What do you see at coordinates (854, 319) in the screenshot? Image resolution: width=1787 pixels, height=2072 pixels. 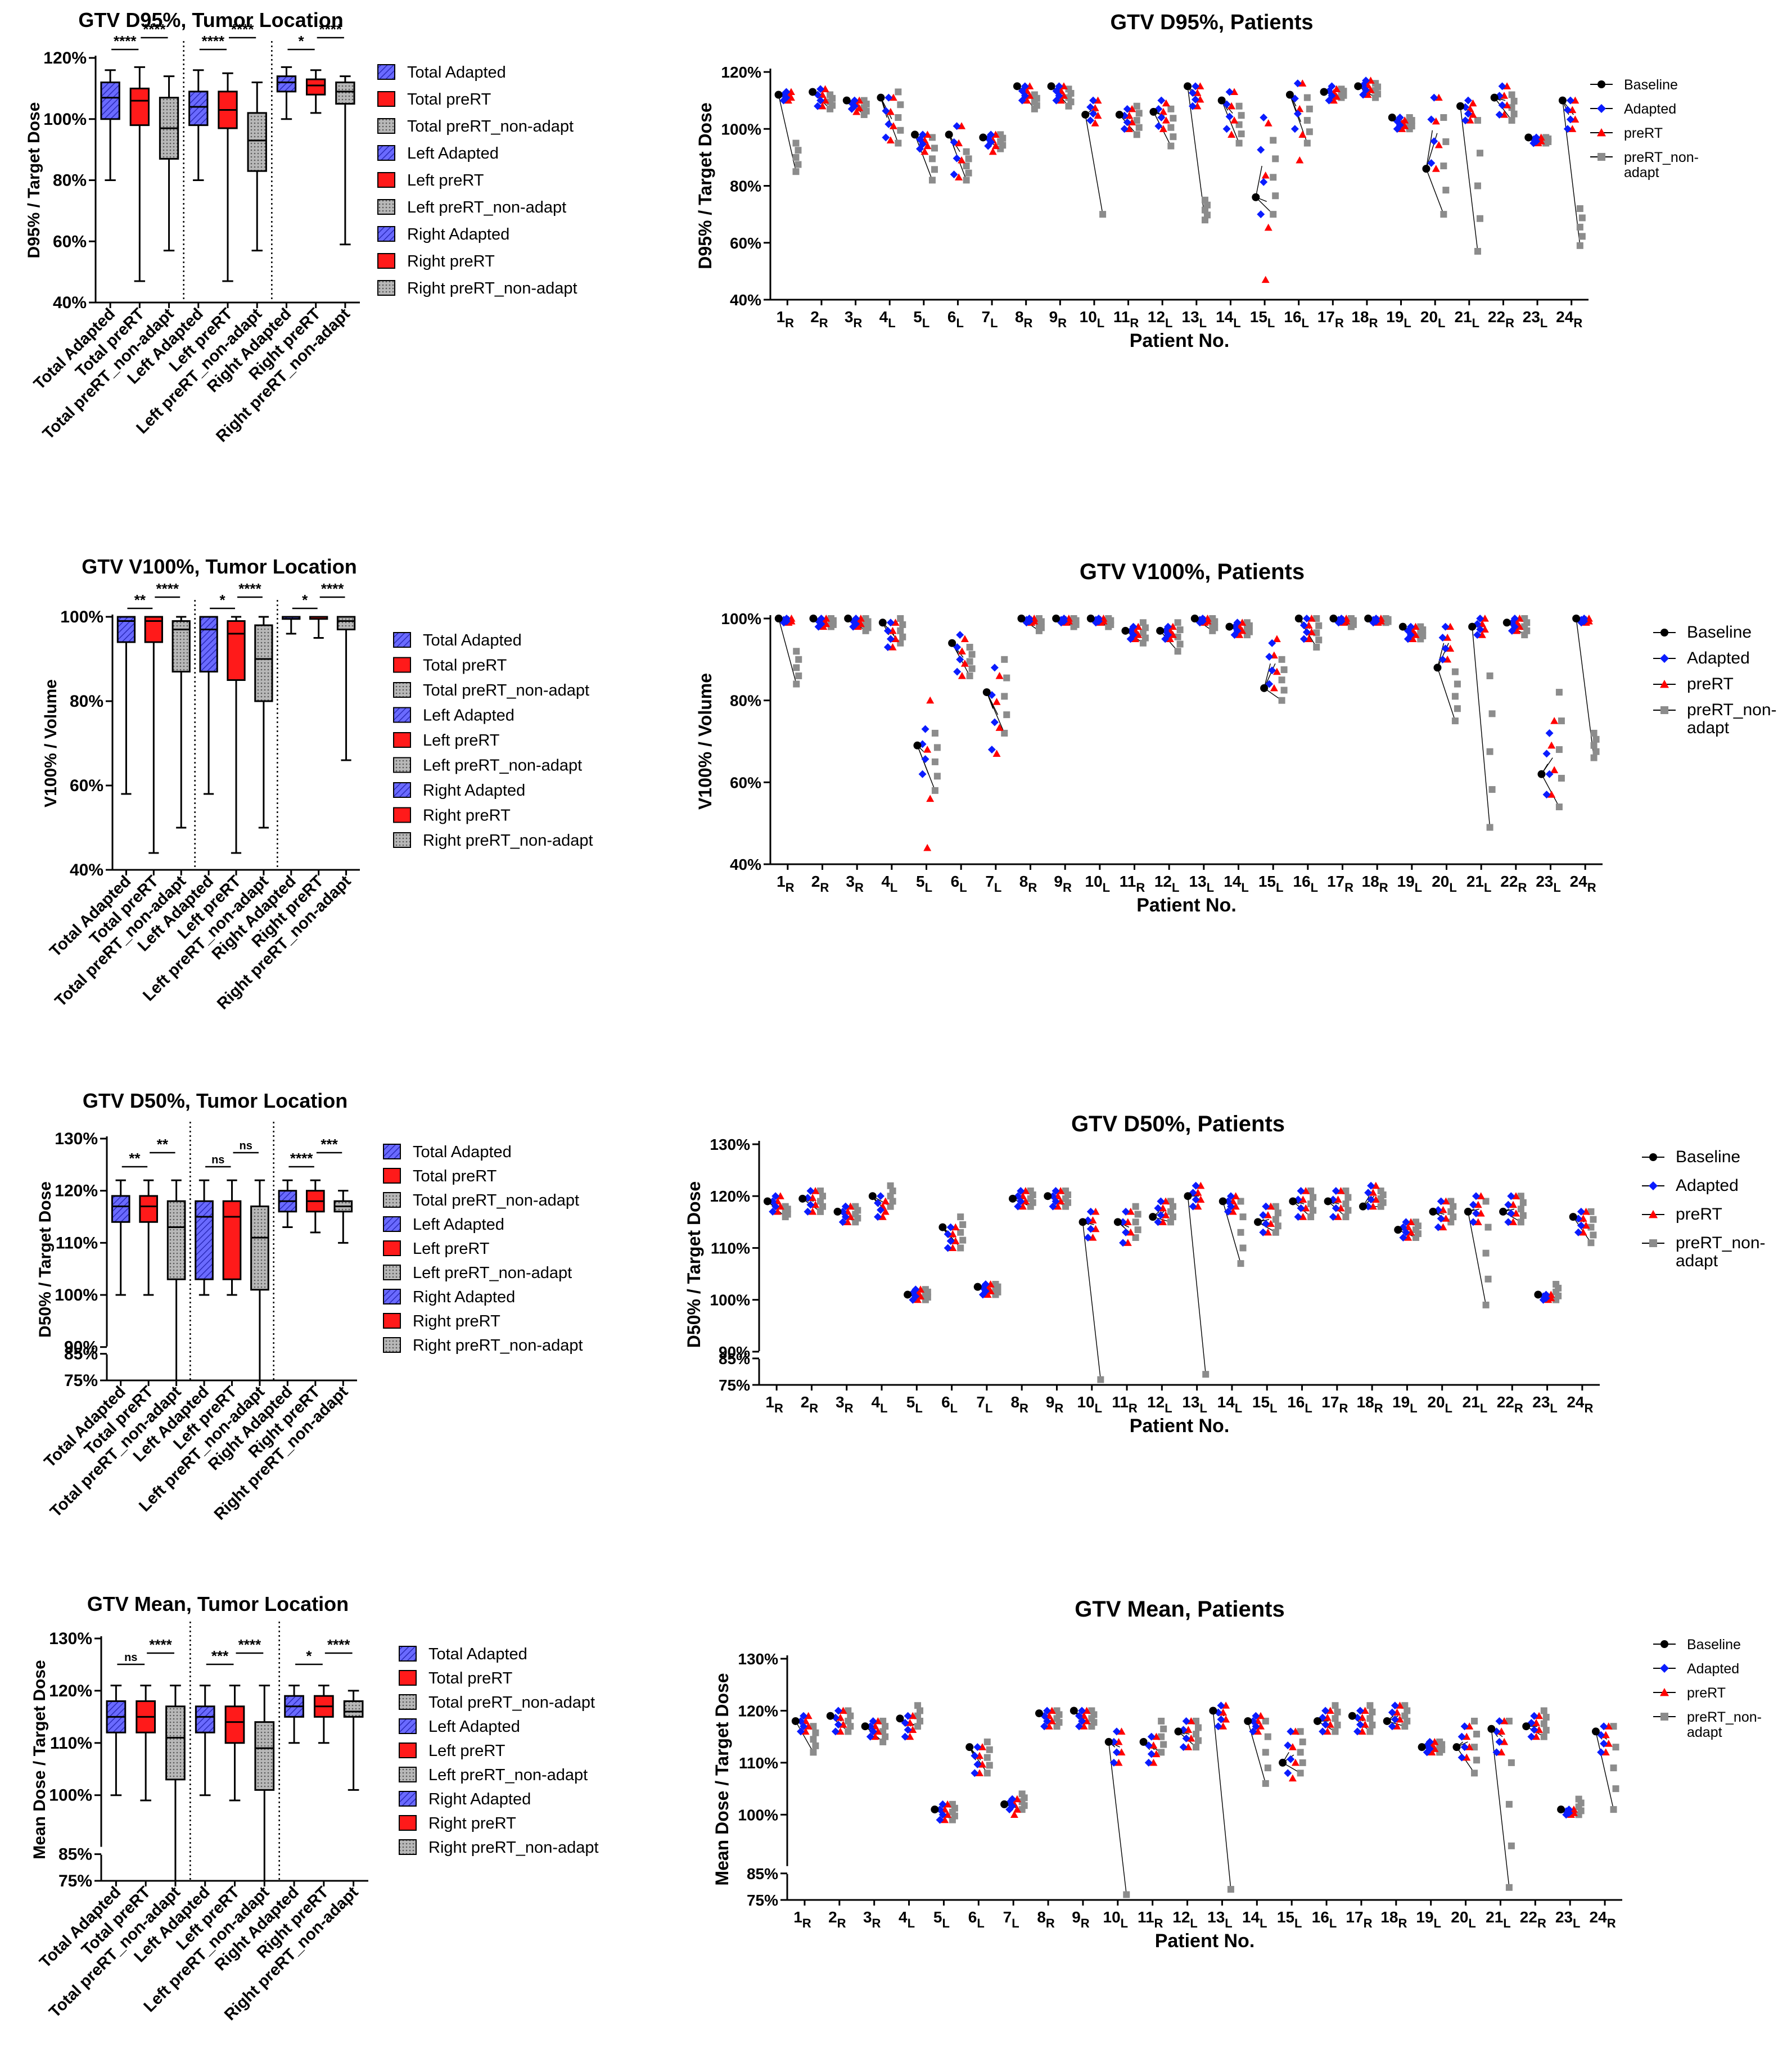 I see `x-tick-label: 3R` at bounding box center [854, 319].